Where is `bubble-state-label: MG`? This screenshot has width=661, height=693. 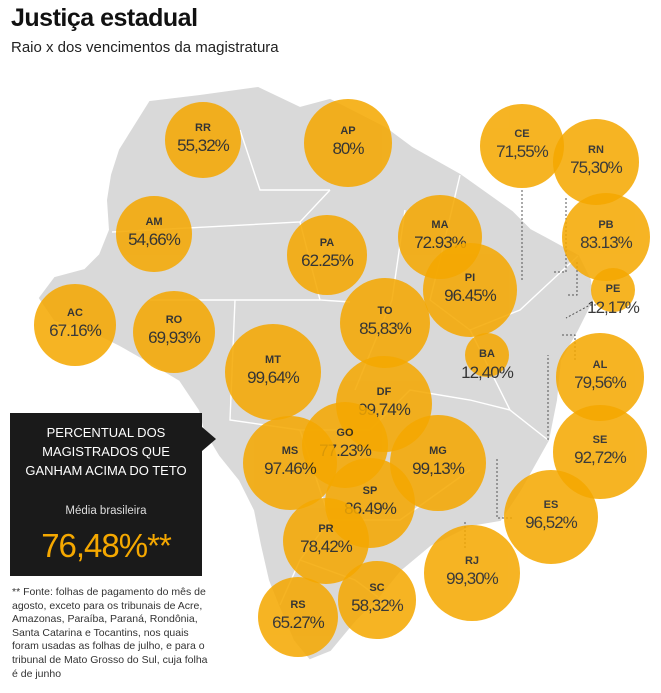 bubble-state-label: MG is located at coordinates (438, 451).